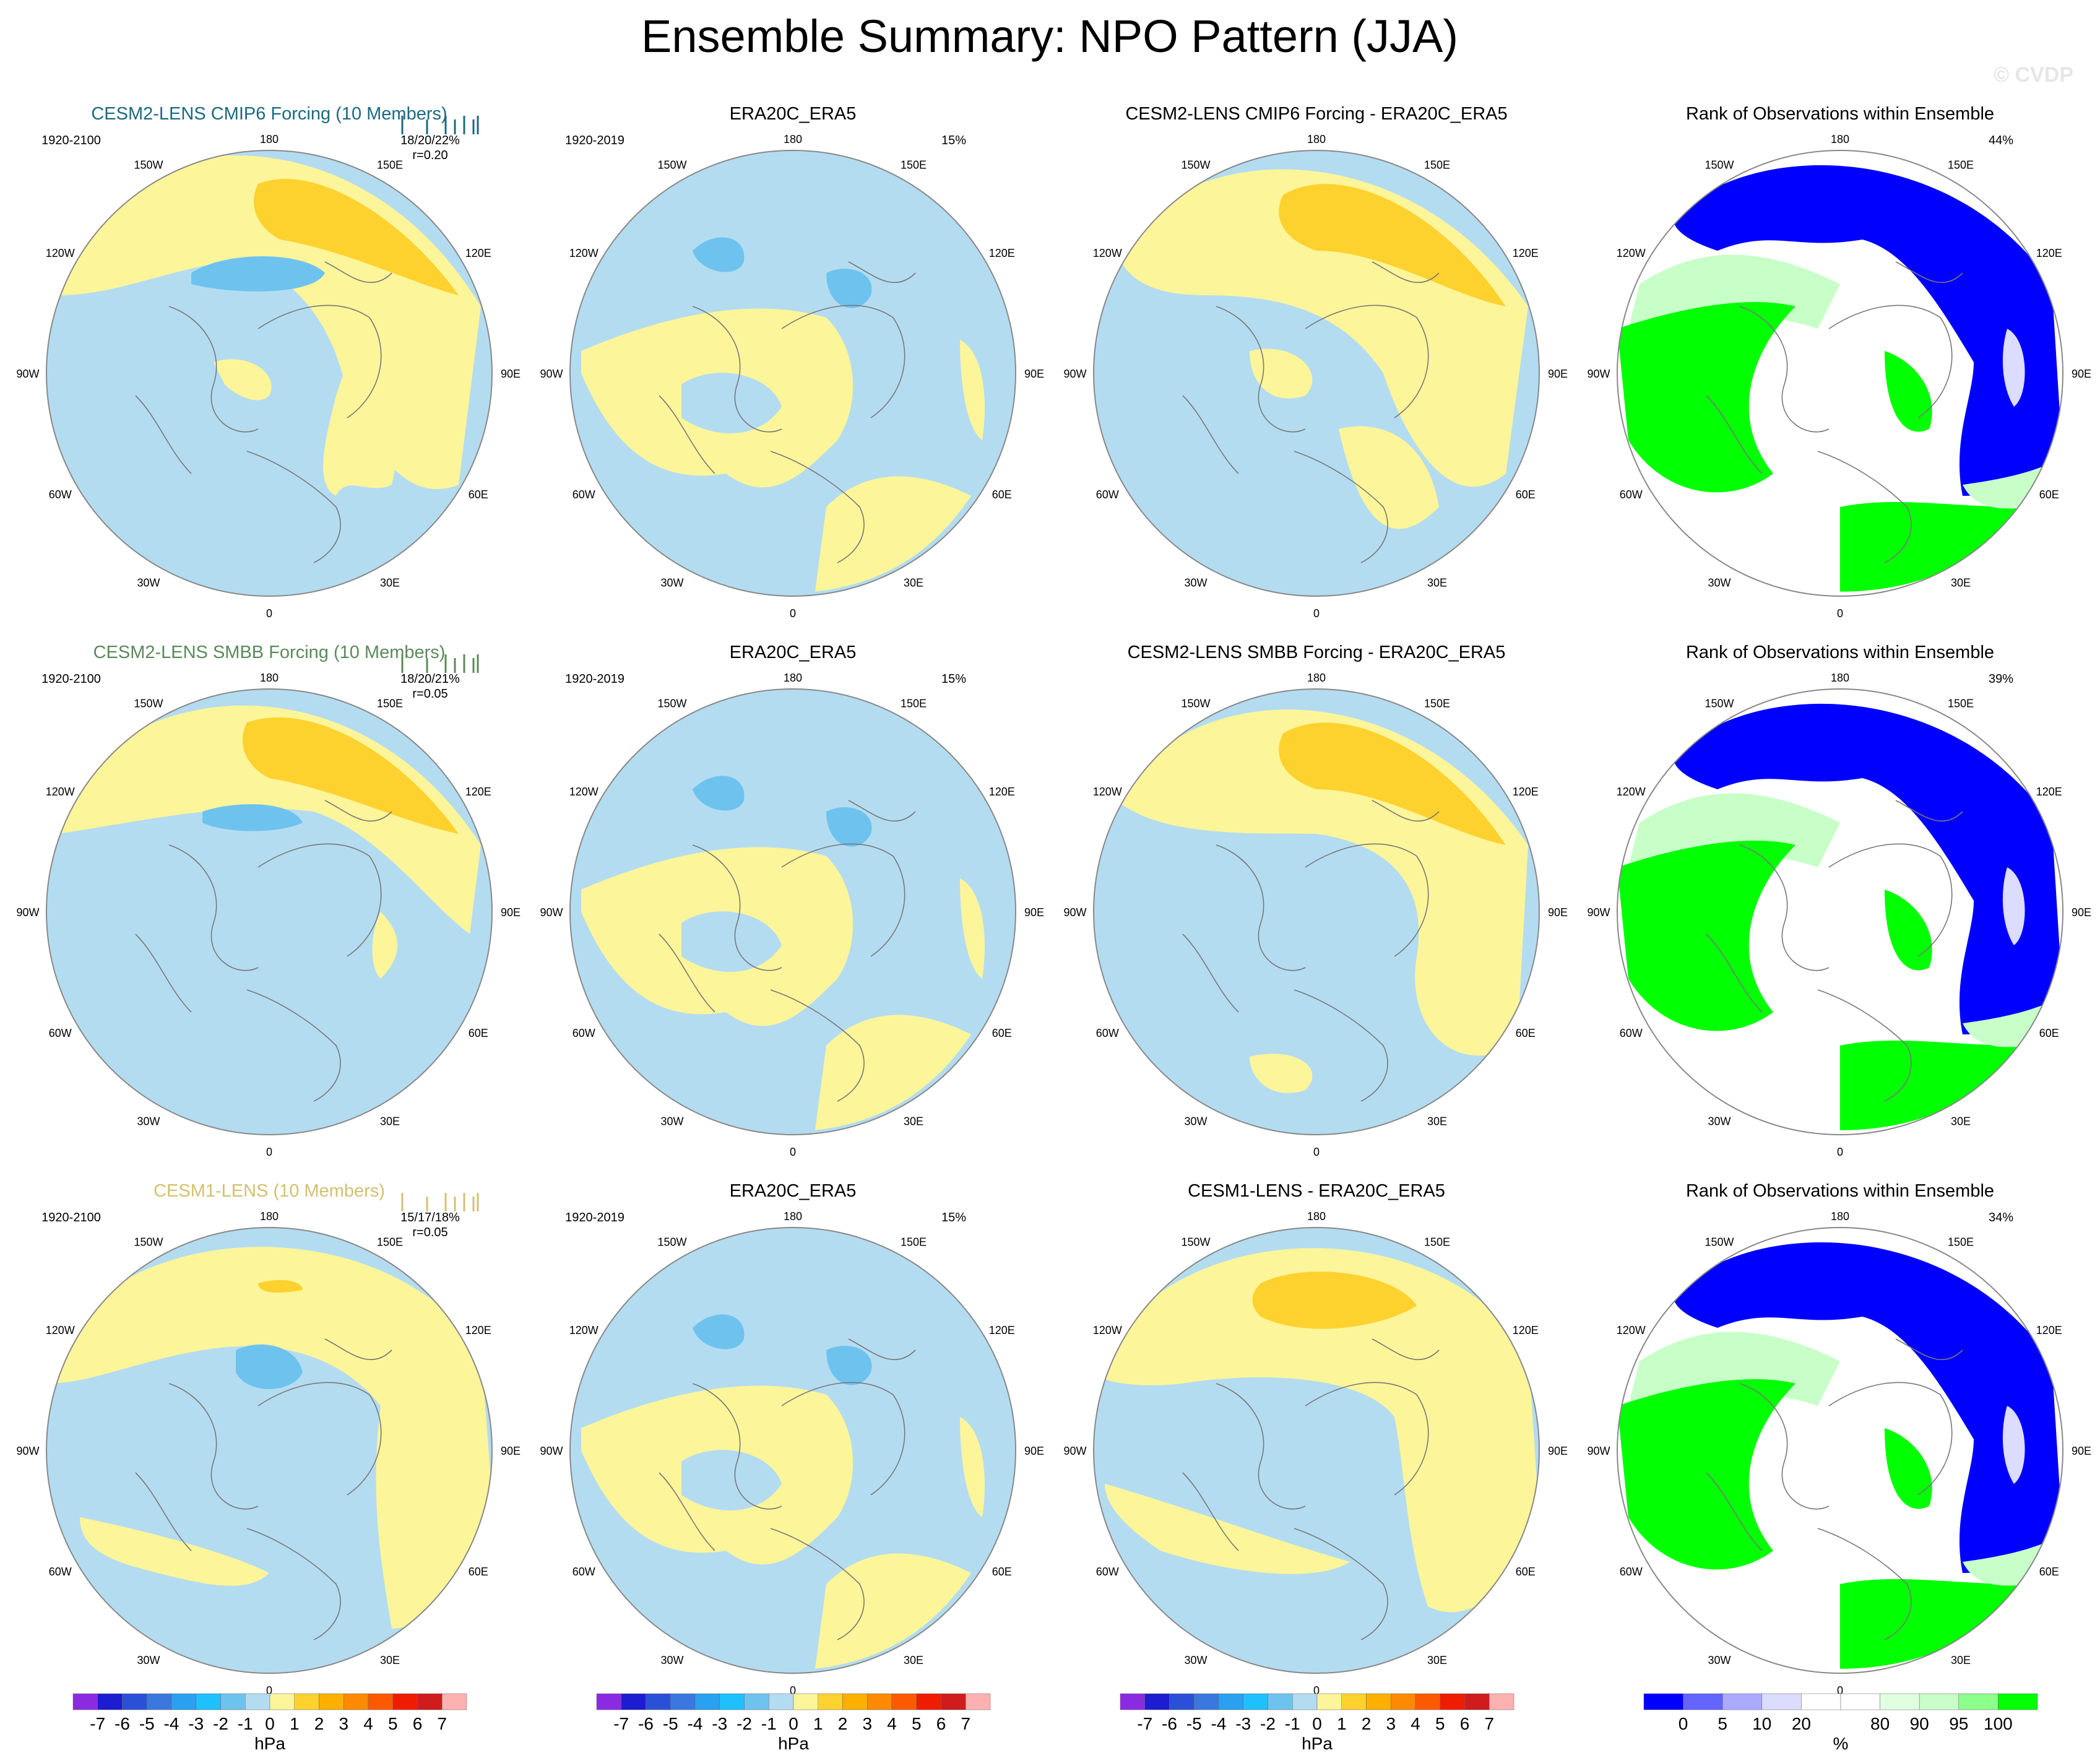 This screenshot has height=1763, width=2100. Describe the element at coordinates (1342, 1723) in the screenshot. I see `colorbar-tick-label: 1` at that location.